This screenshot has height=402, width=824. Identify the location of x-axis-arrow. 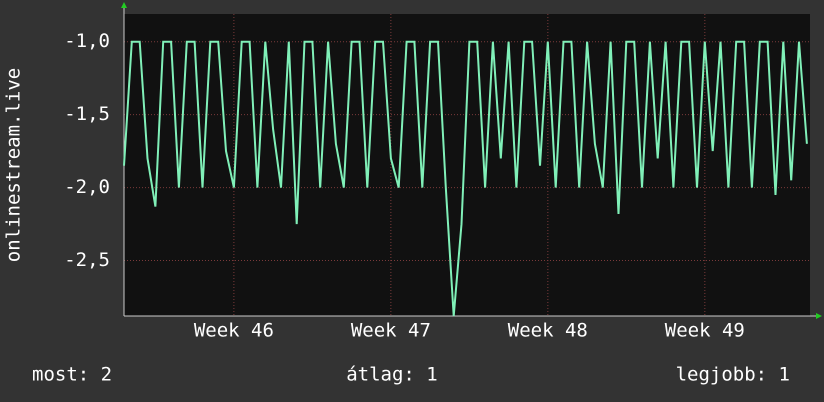
(819, 316).